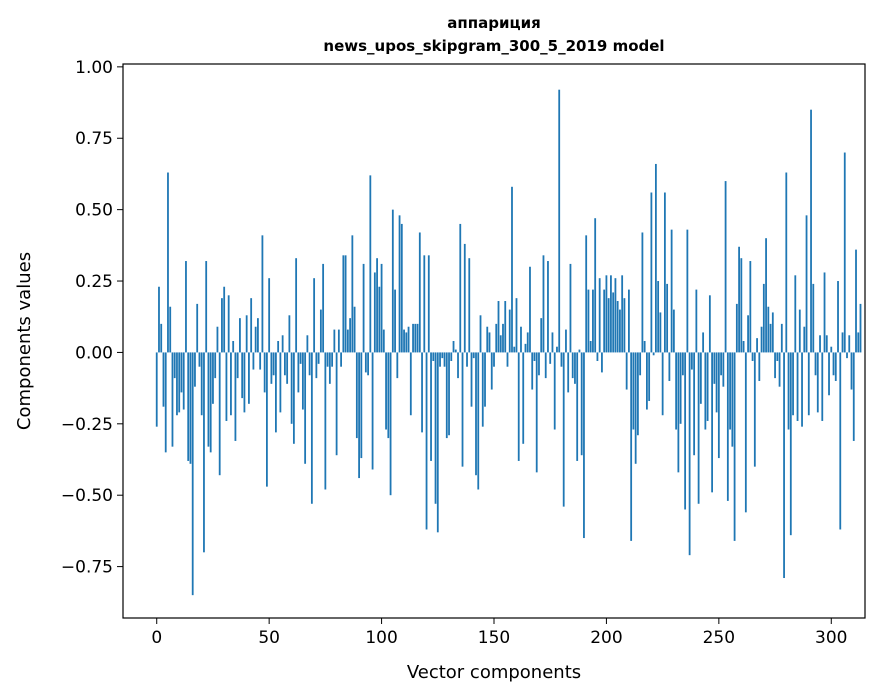  What do you see at coordinates (269, 638) in the screenshot?
I see `x-tick-label: 50` at bounding box center [269, 638].